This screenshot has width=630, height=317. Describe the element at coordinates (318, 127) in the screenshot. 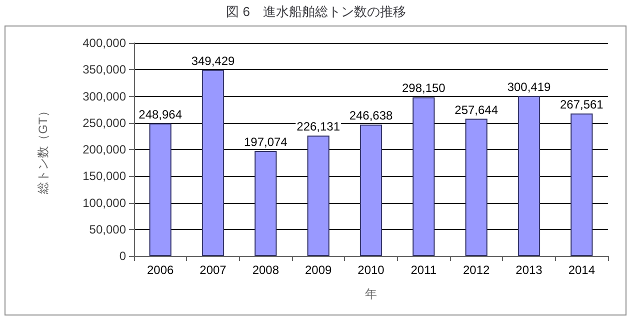

I see `data-label: 226,131` at that location.